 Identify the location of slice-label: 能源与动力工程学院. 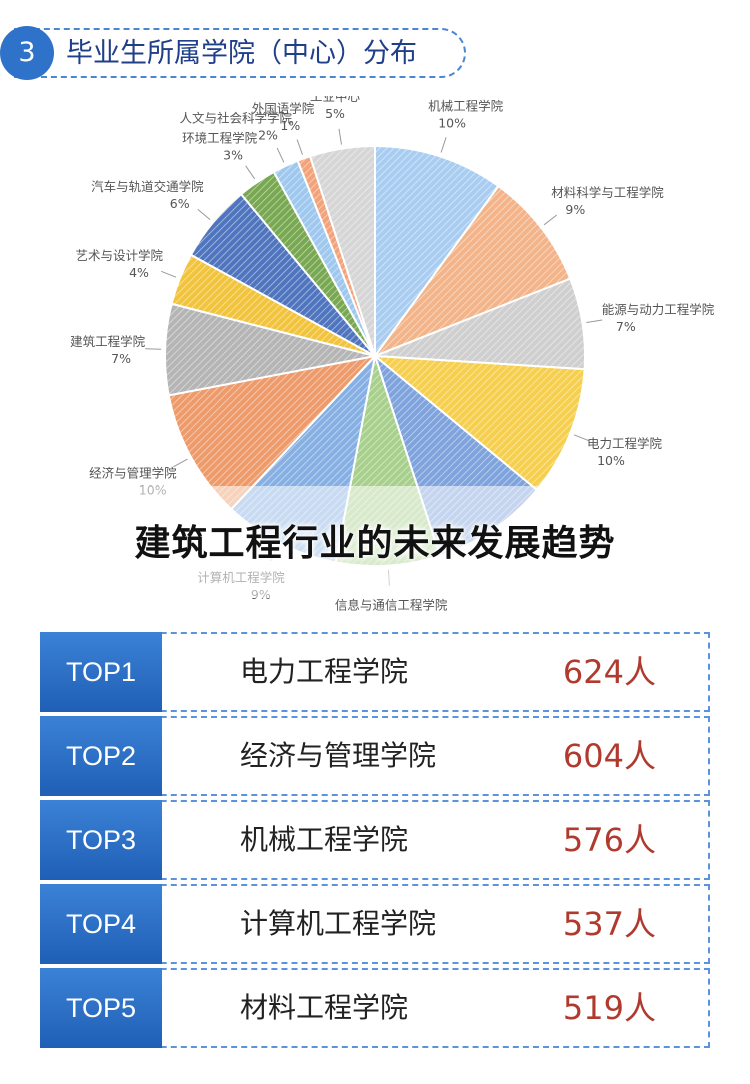
(658, 309).